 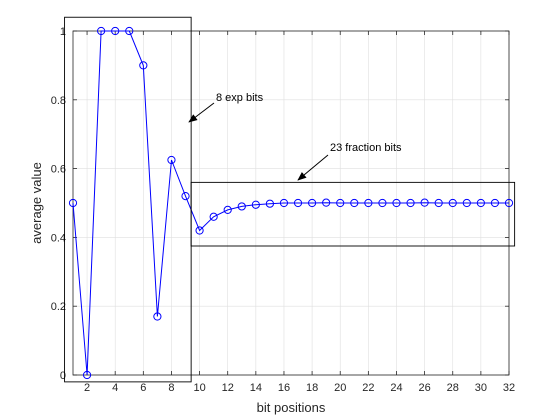 What do you see at coordinates (509, 388) in the screenshot?
I see `x-tick-label: 32` at bounding box center [509, 388].